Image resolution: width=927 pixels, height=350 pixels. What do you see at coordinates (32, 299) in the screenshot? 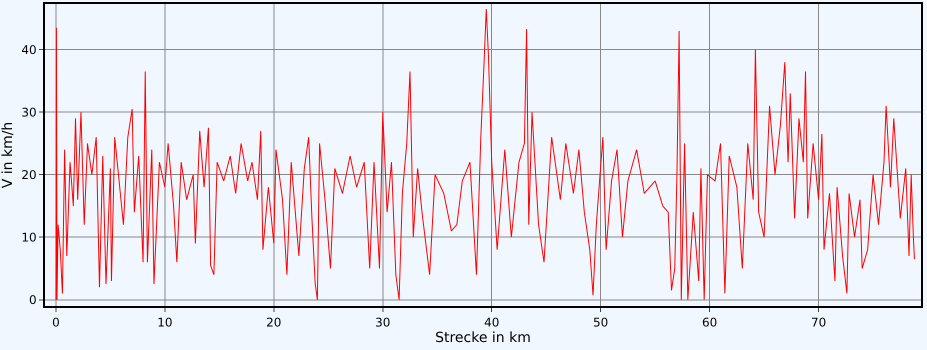
I see `y-tick-label: 0` at bounding box center [32, 299].